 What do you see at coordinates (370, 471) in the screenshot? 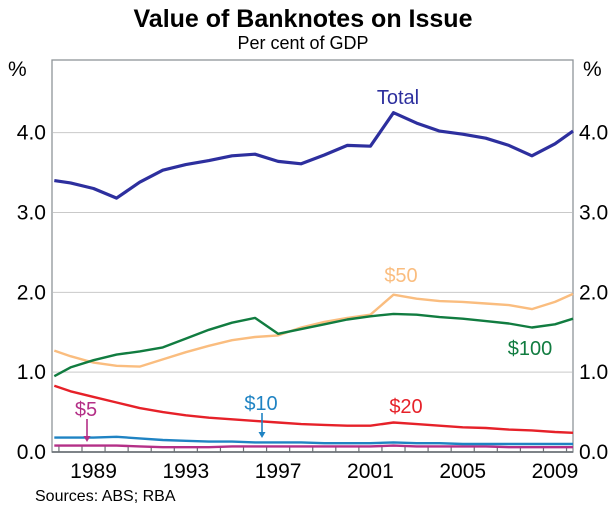
I see `x-label-2001: 2001` at bounding box center [370, 471].